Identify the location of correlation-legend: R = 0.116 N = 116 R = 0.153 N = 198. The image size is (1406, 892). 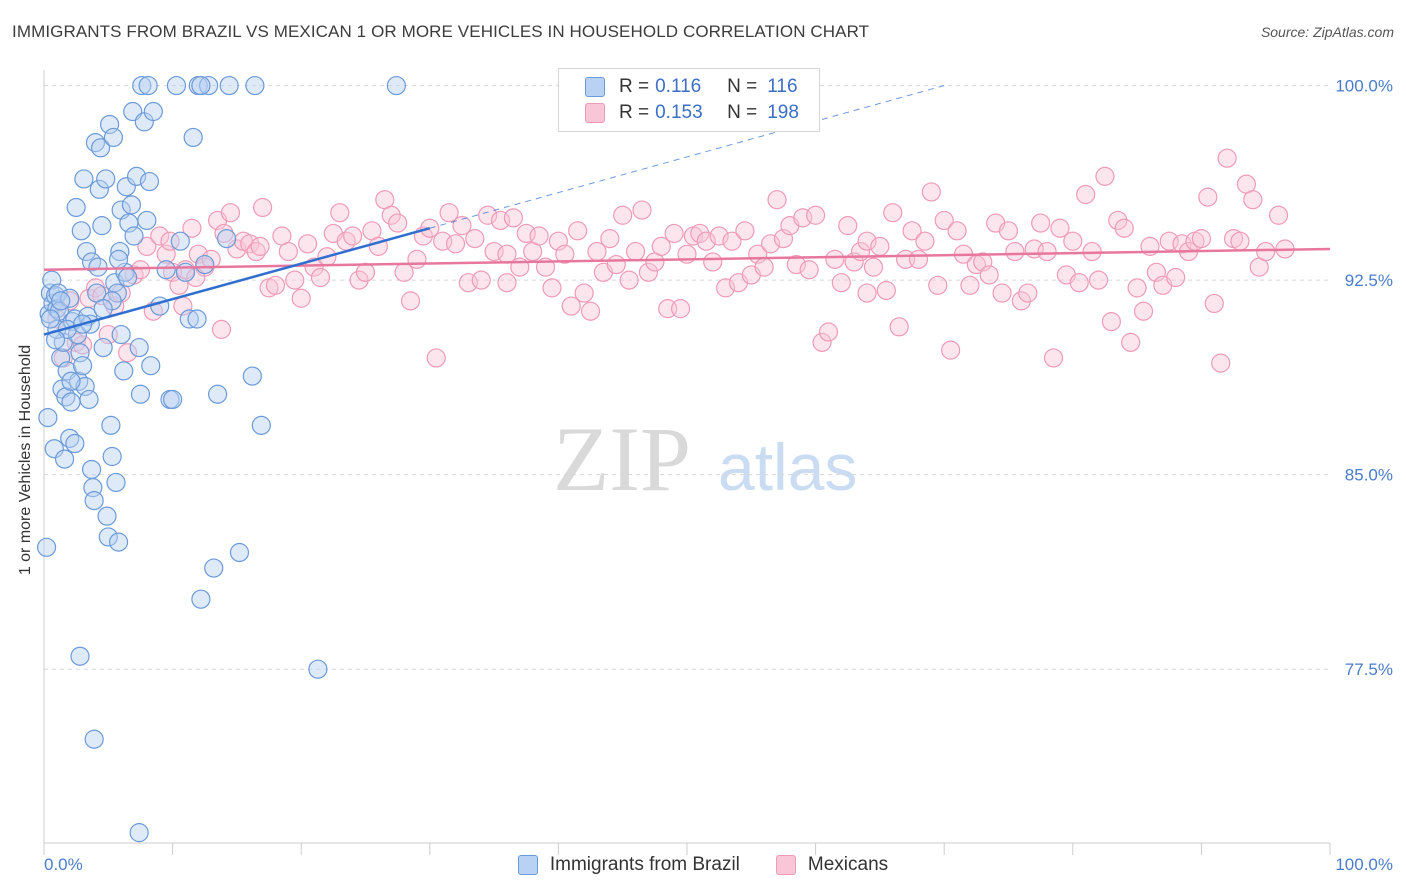
(689, 100).